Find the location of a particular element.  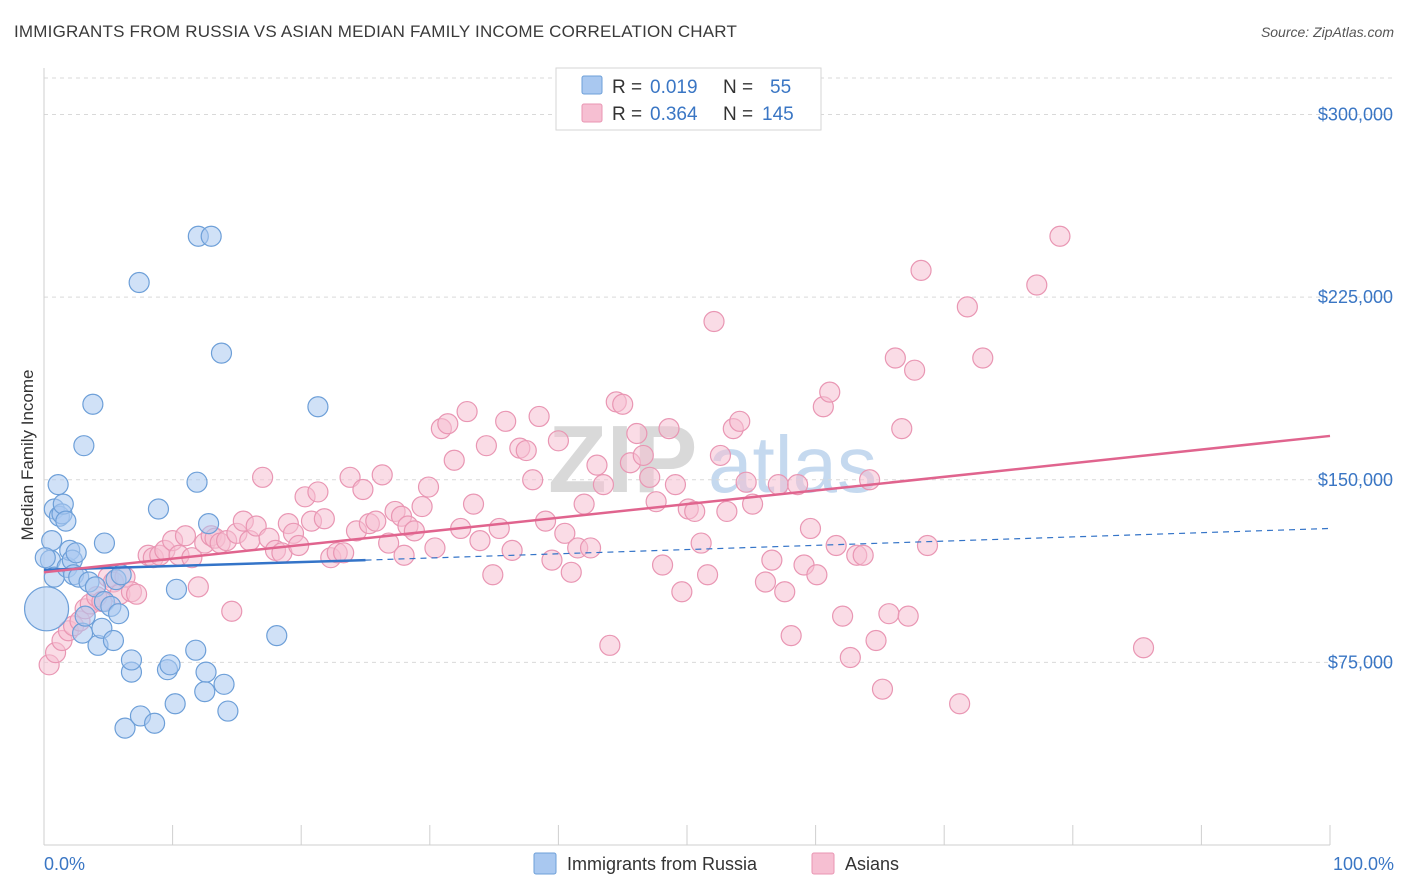

russia-series is located at coordinates (176, 482).